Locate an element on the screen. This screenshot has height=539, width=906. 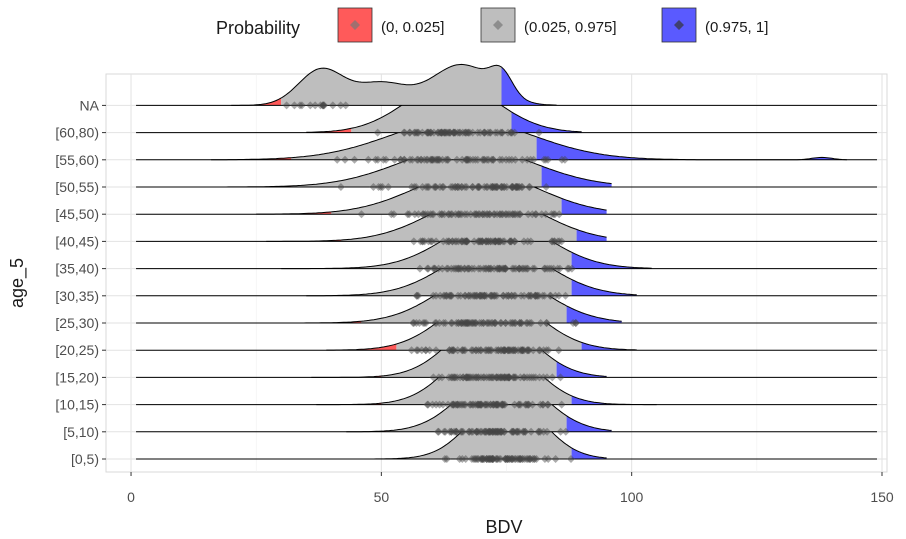
y-tick-label: [25,30) is located at coordinates (77, 323).